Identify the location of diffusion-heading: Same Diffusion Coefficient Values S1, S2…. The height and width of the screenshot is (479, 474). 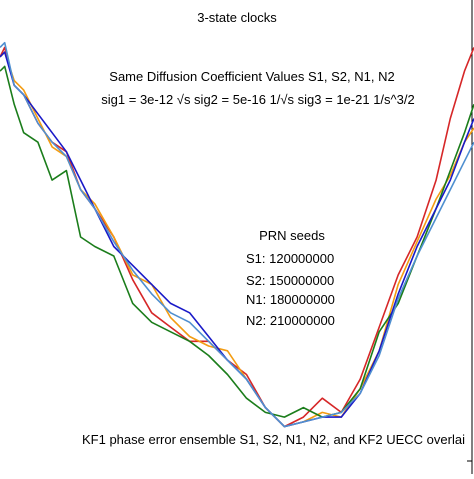
(251, 76).